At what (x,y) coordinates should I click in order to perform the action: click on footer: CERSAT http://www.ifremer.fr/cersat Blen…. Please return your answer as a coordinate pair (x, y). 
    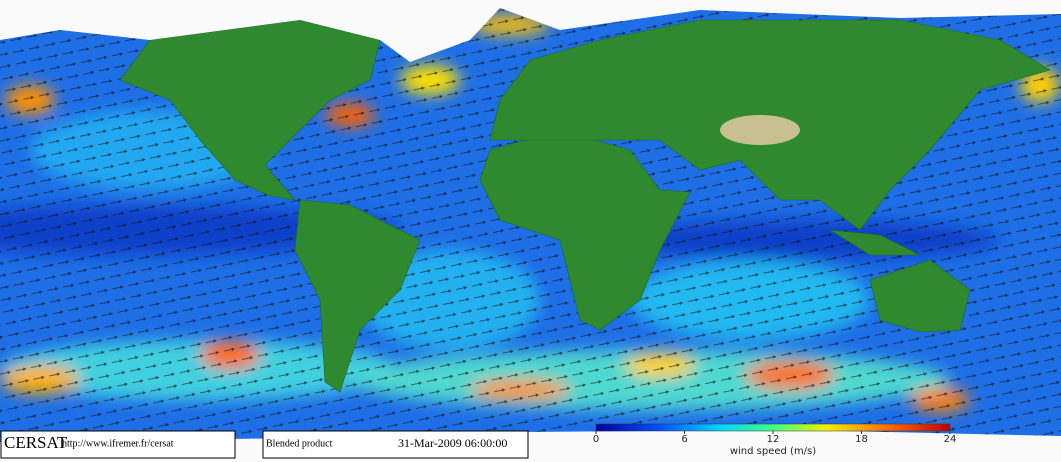
    Looking at the image, I should click on (408, 444).